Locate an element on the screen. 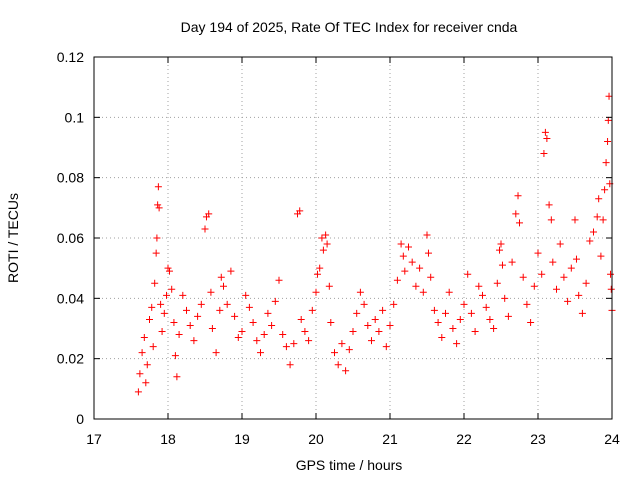  y-tick-labels: 0 0.02 0.04 0.06 0.08 0.1 0.12 is located at coordinates (70, 238).